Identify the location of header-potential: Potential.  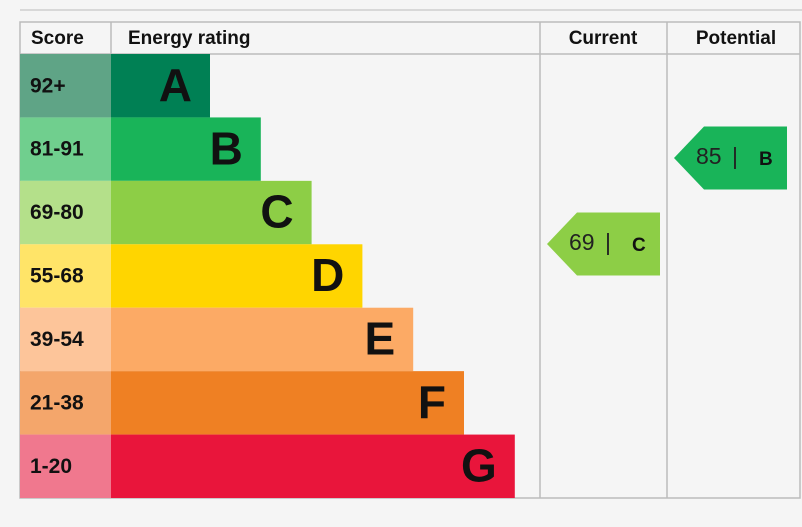
(736, 38).